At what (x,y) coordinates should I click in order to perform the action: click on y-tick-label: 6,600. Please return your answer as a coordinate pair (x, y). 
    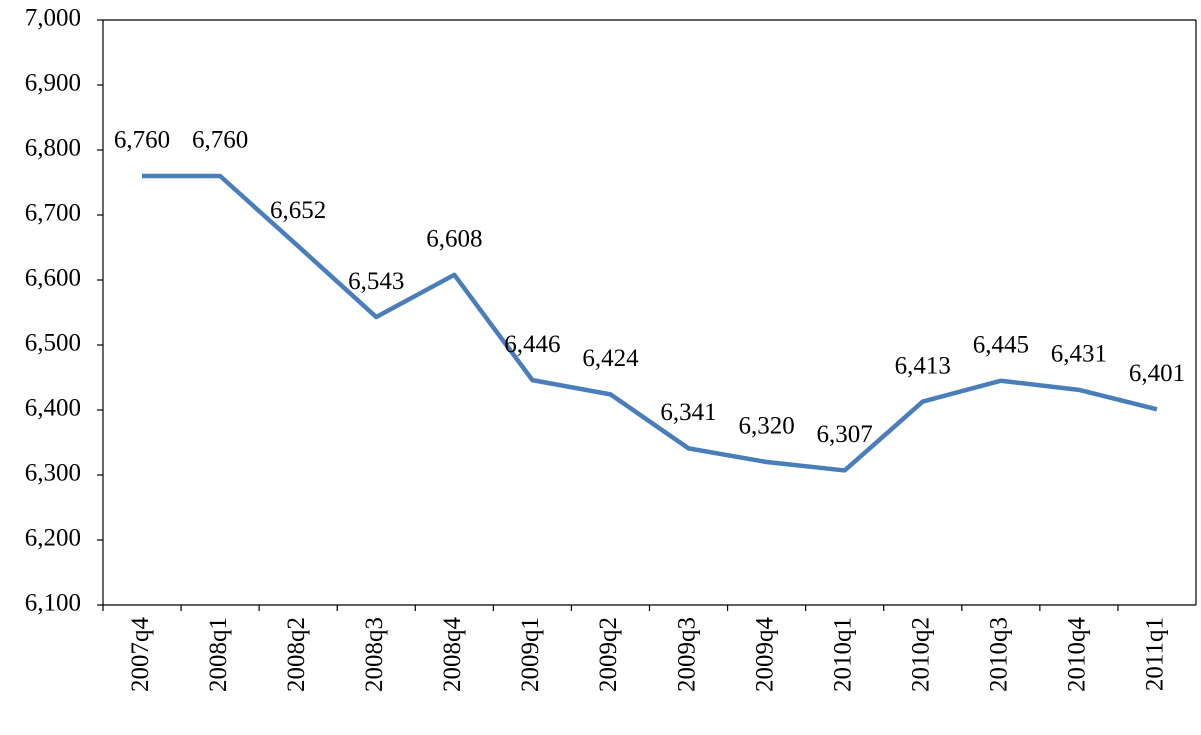
    Looking at the image, I should click on (53, 278).